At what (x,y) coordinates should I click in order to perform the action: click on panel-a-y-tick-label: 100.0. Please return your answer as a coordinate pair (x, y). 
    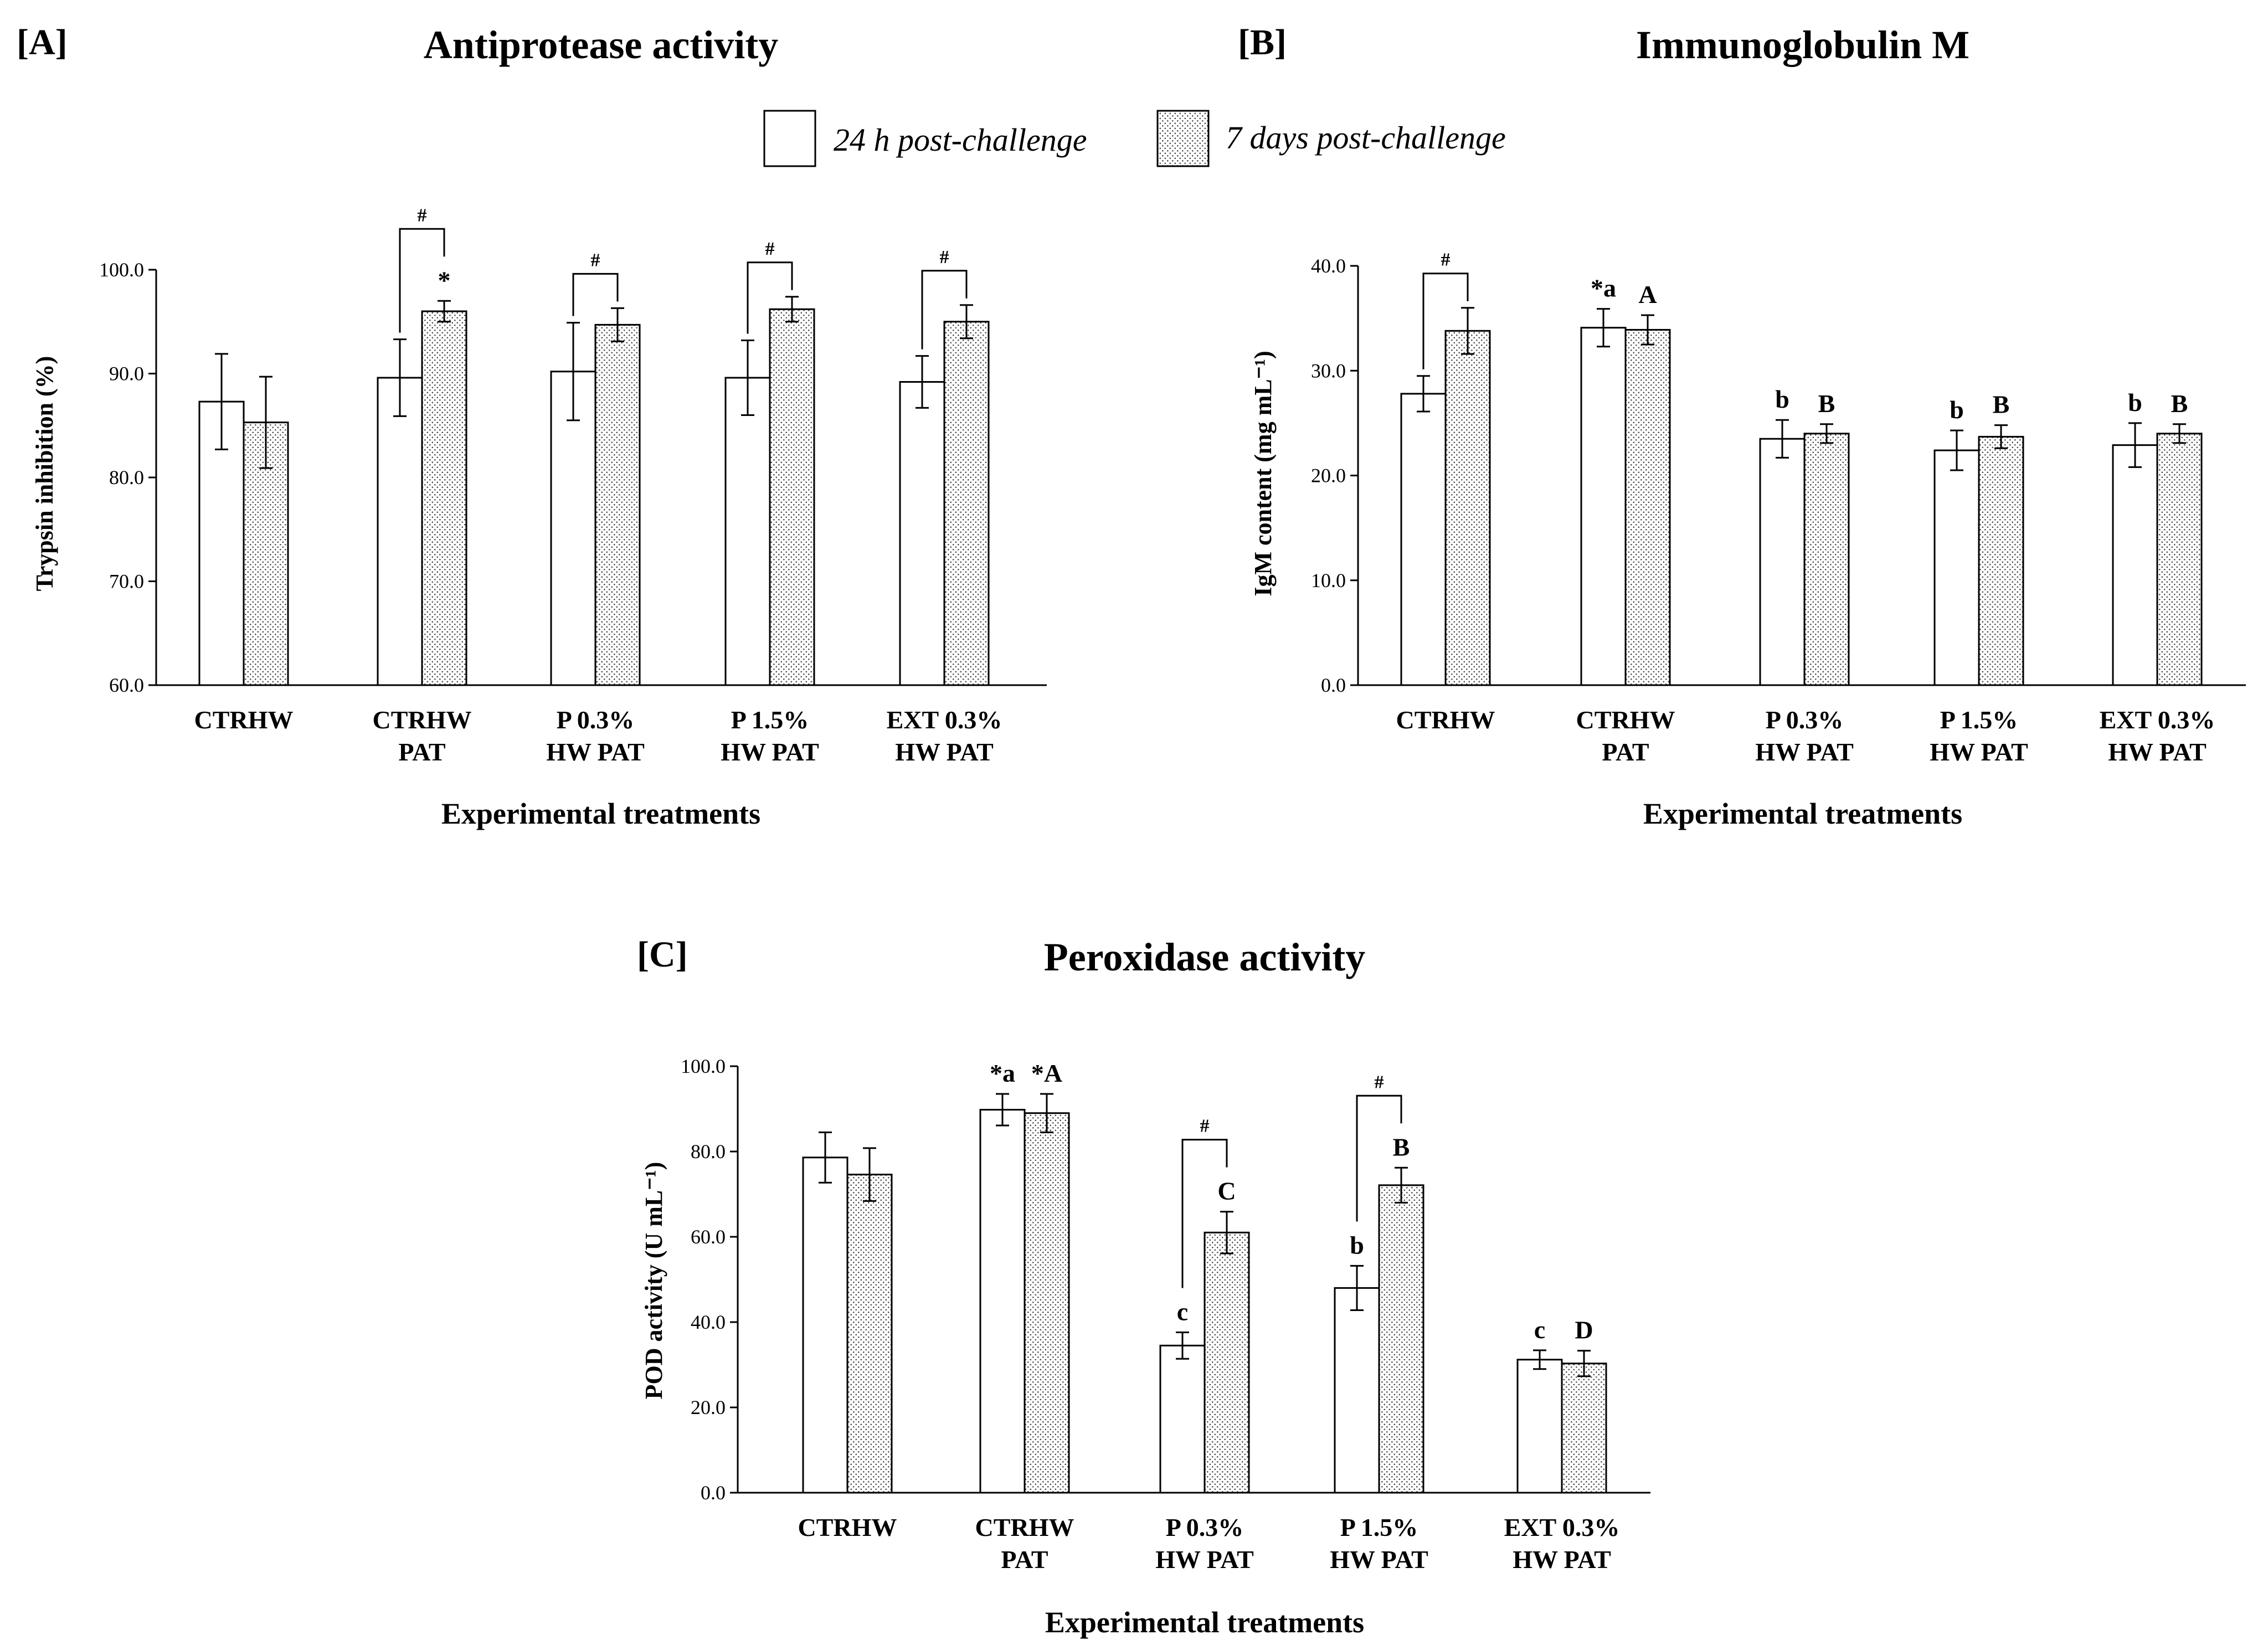
    Looking at the image, I should click on (121, 270).